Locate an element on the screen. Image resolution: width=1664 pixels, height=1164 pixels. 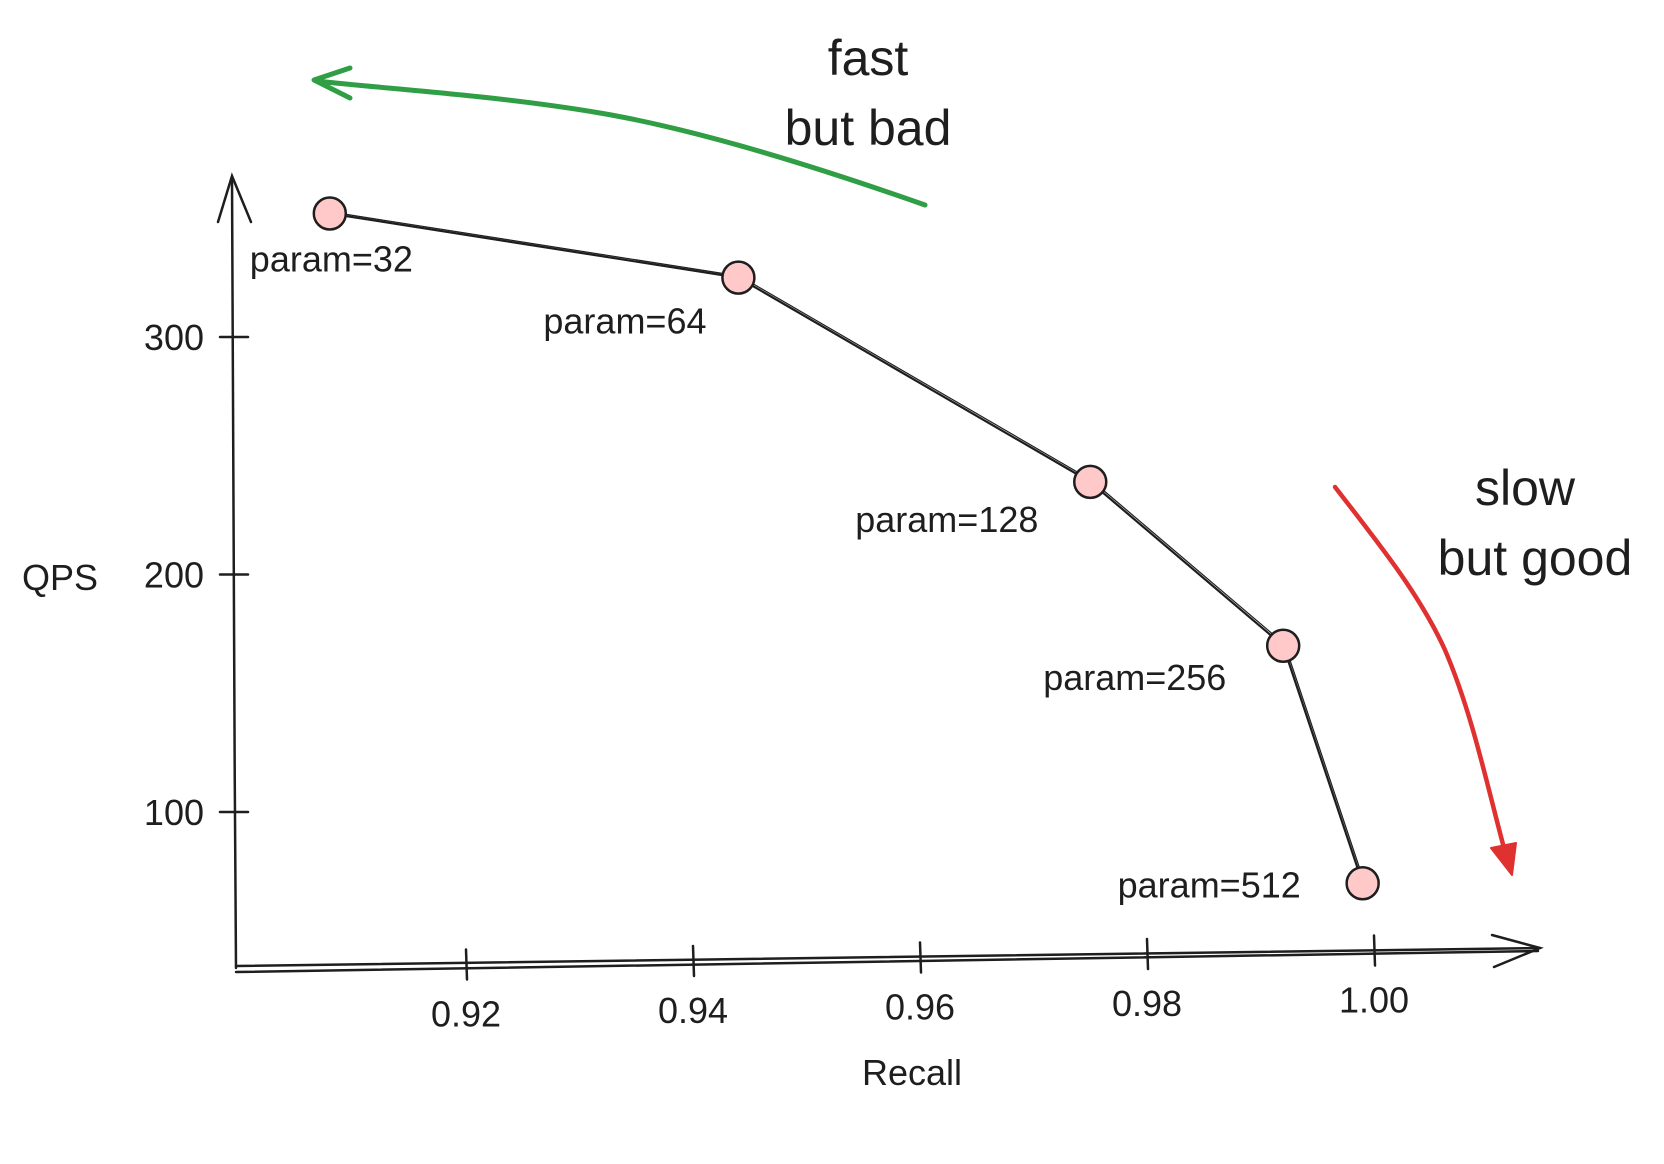
x-axis-line is located at coordinates (888, 957).